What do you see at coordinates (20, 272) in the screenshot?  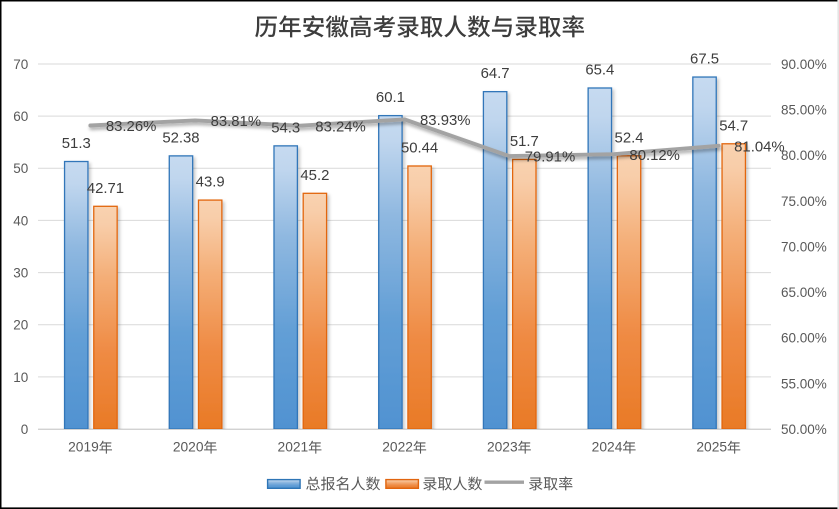 I see `svg-text: 30` at bounding box center [20, 272].